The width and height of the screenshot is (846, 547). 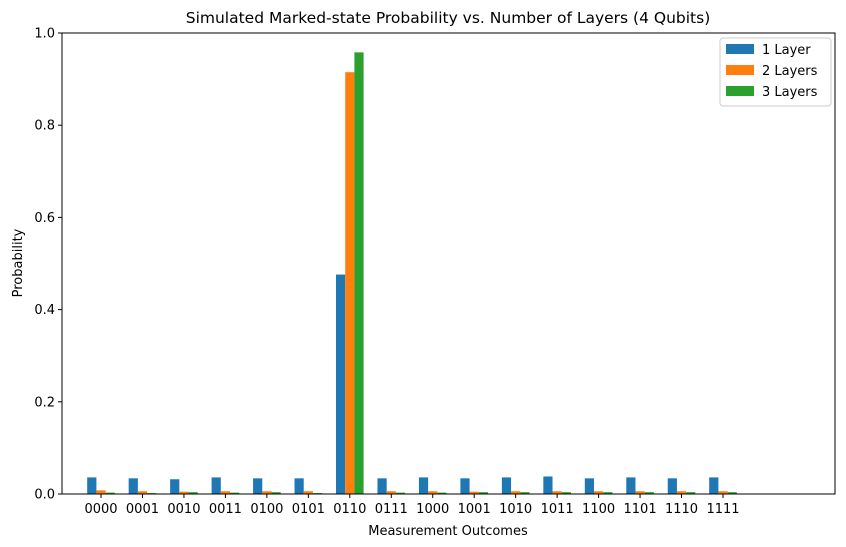 I want to click on x-tick-label-0010: 0010, so click(x=183, y=509).